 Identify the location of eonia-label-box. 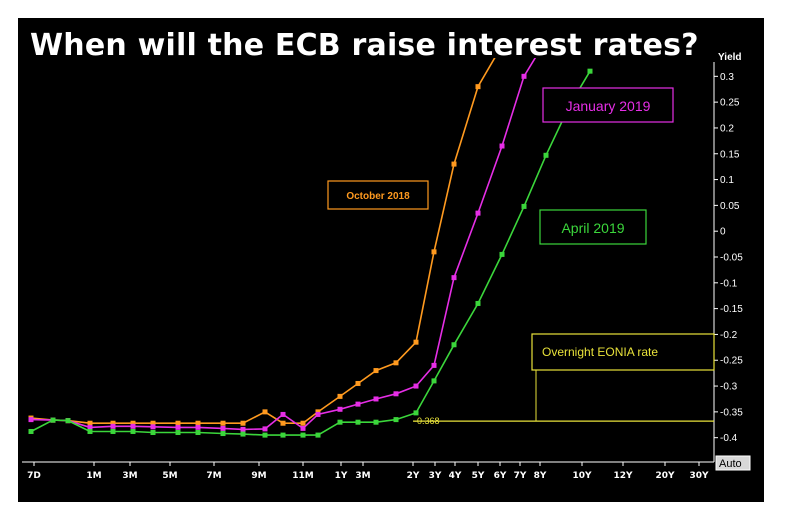
(623, 352).